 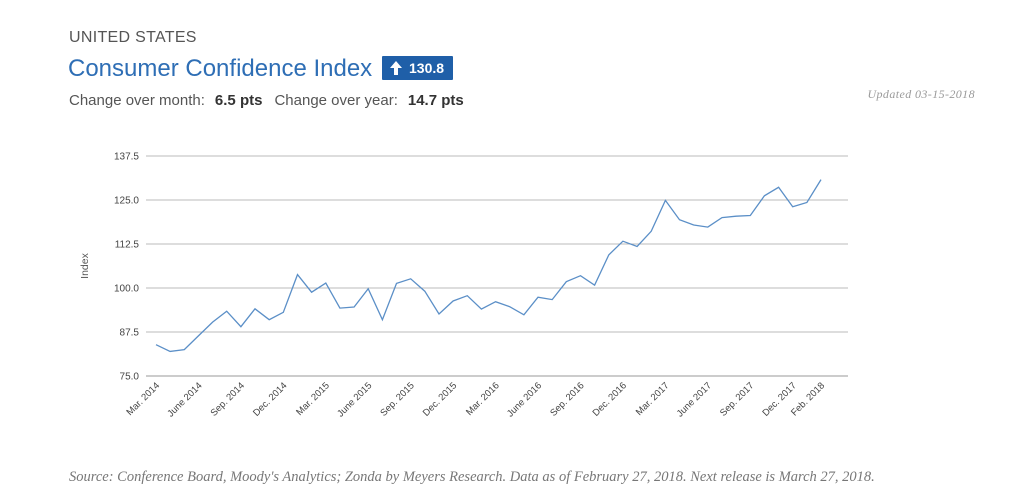 What do you see at coordinates (354, 399) in the screenshot?
I see `x-tick-label: June 2015` at bounding box center [354, 399].